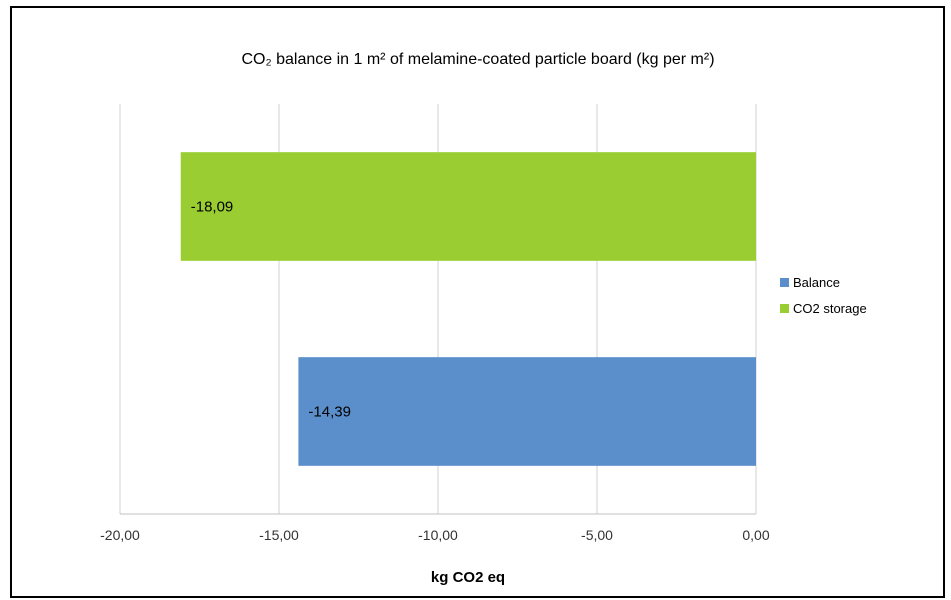 The image size is (951, 600). What do you see at coordinates (271, 310) in the screenshot?
I see `data-labels: -18,09 -14,39` at bounding box center [271, 310].